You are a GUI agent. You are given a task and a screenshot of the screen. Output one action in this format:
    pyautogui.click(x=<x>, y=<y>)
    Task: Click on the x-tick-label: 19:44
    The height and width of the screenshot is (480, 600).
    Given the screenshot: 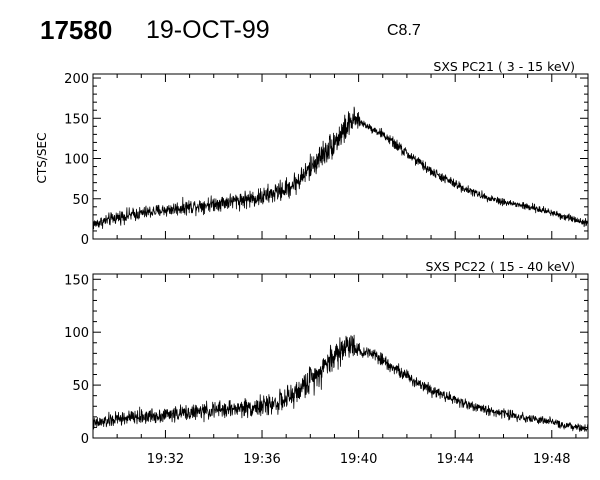 What is the action you would take?
    pyautogui.click(x=454, y=459)
    